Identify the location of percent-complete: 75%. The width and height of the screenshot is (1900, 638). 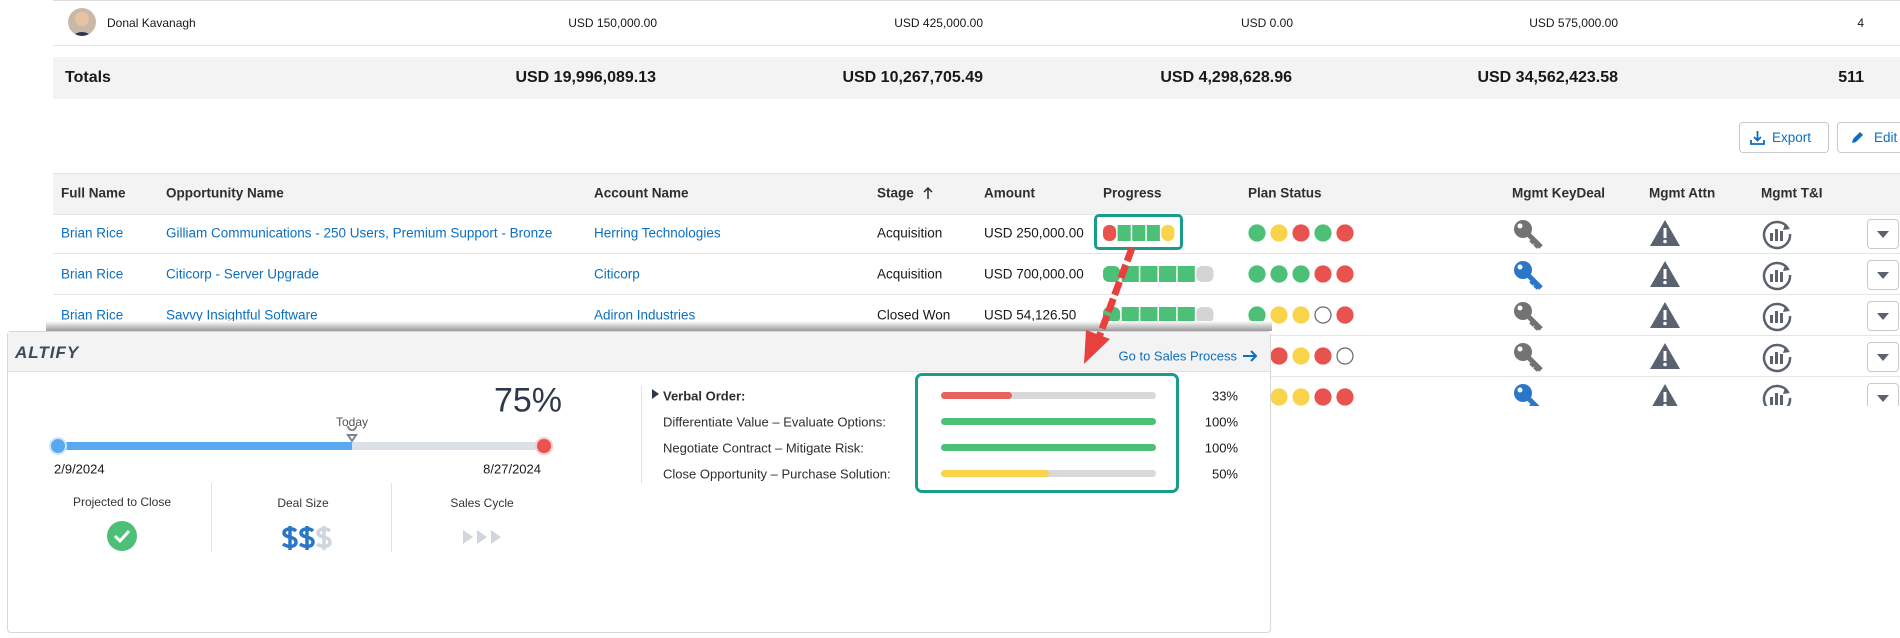
(528, 400).